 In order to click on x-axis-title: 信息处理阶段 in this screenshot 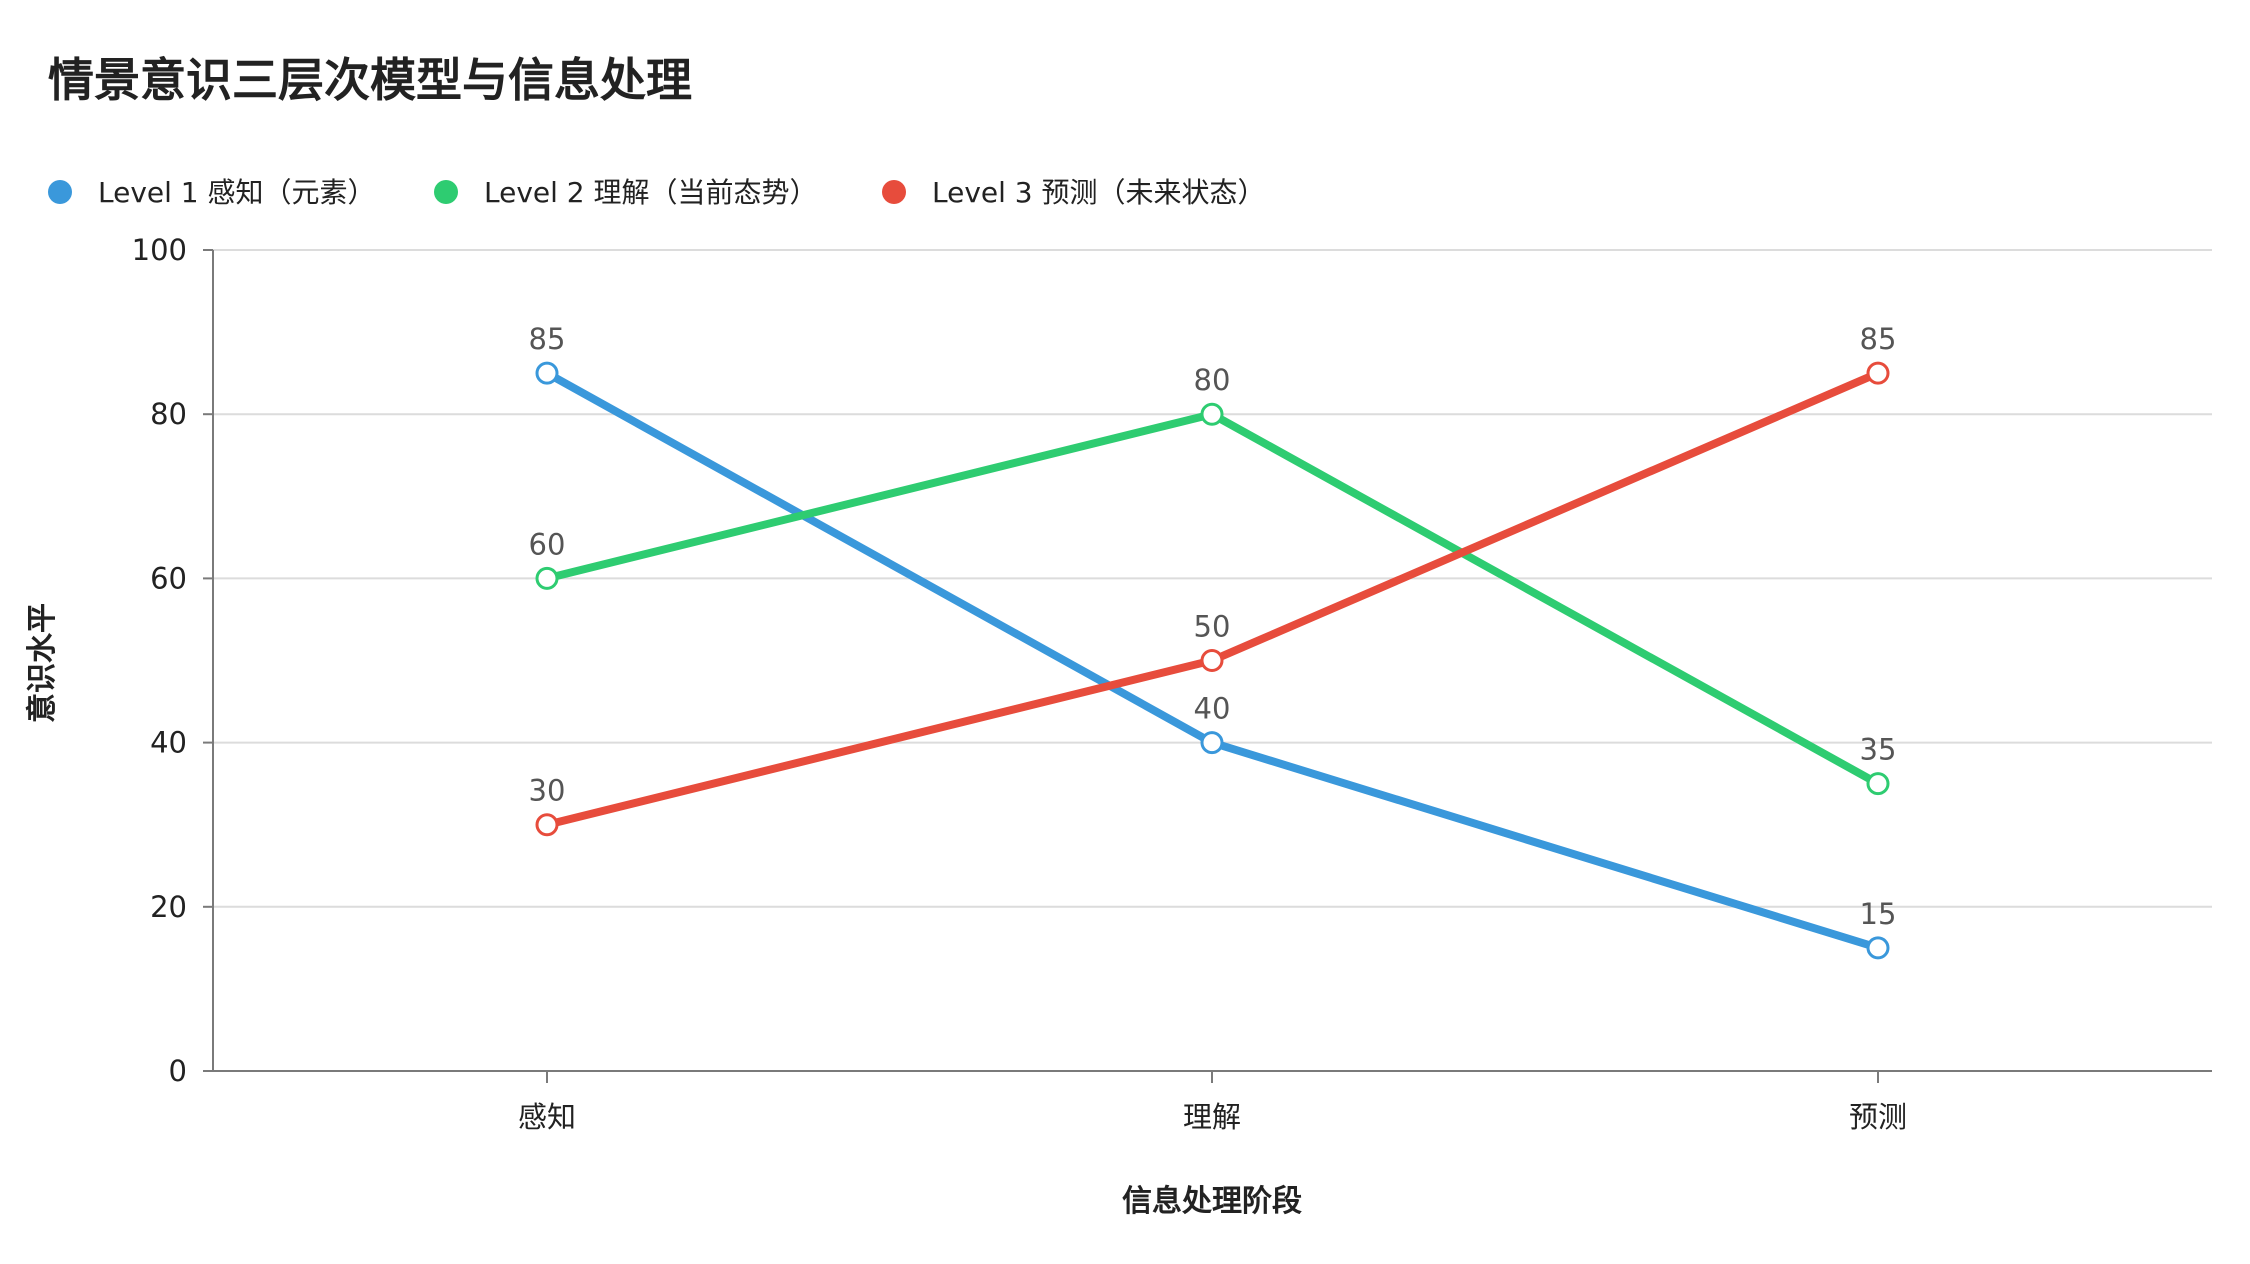, I will do `click(1212, 1201)`.